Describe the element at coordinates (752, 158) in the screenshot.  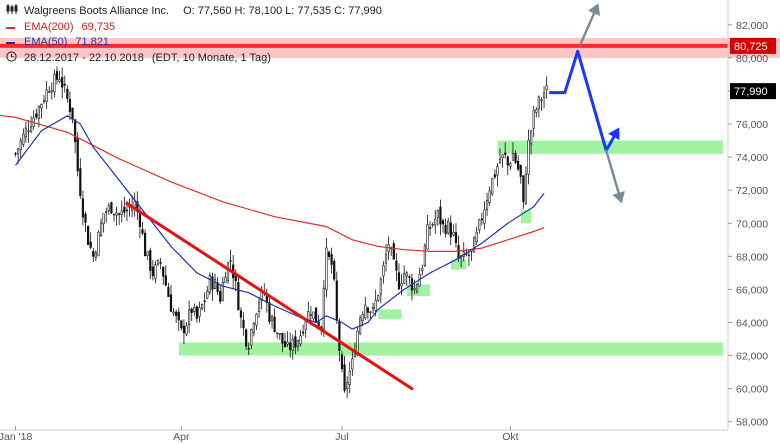
I see `y-tick-label: 74,000` at that location.